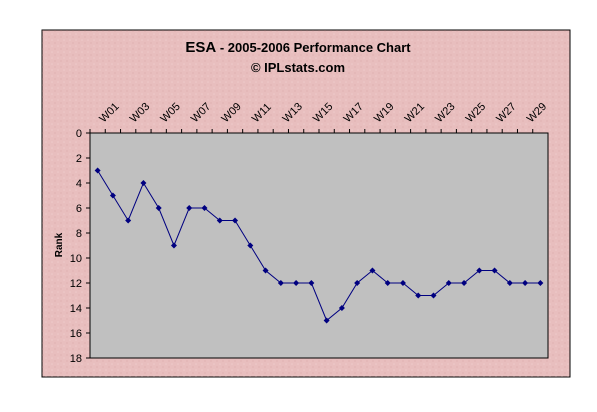 The height and width of the screenshot is (412, 597). Describe the element at coordinates (76, 334) in the screenshot. I see `y-tick-label: 16` at that location.